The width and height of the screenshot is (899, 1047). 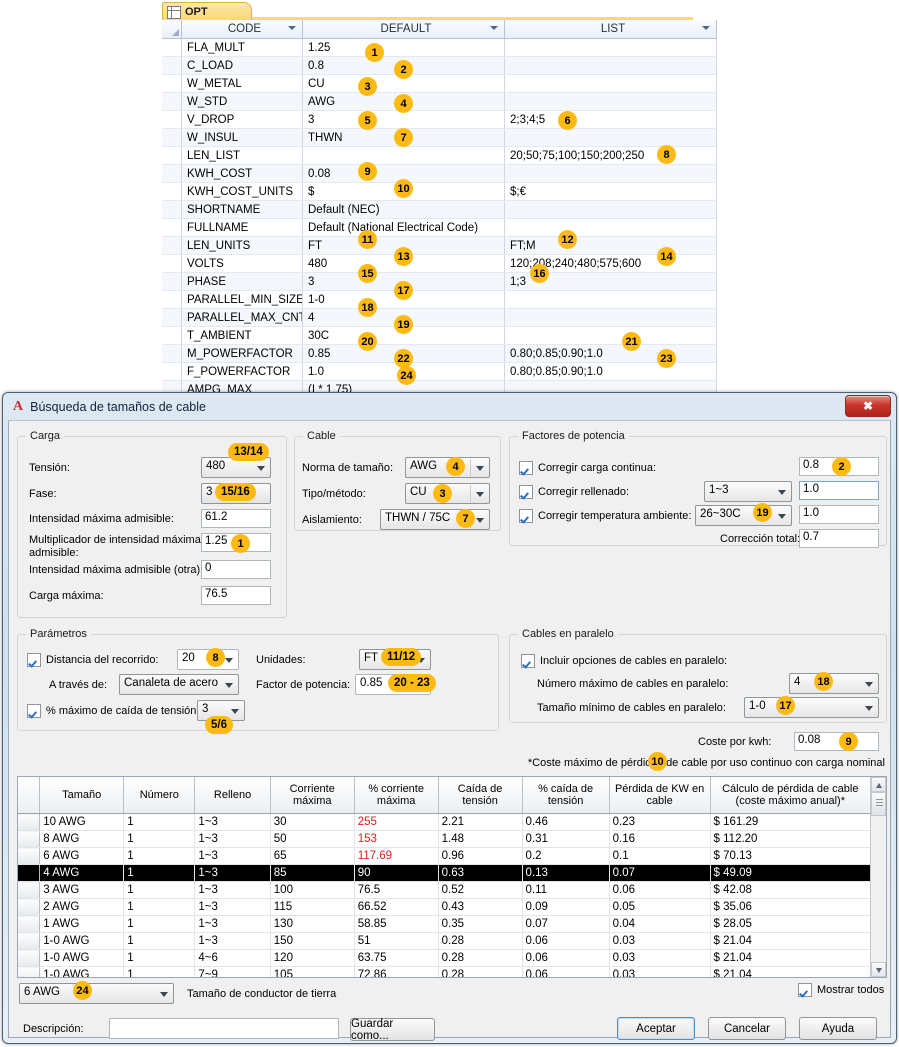 What do you see at coordinates (403, 335) in the screenshot?
I see `cell-default: 30C` at bounding box center [403, 335].